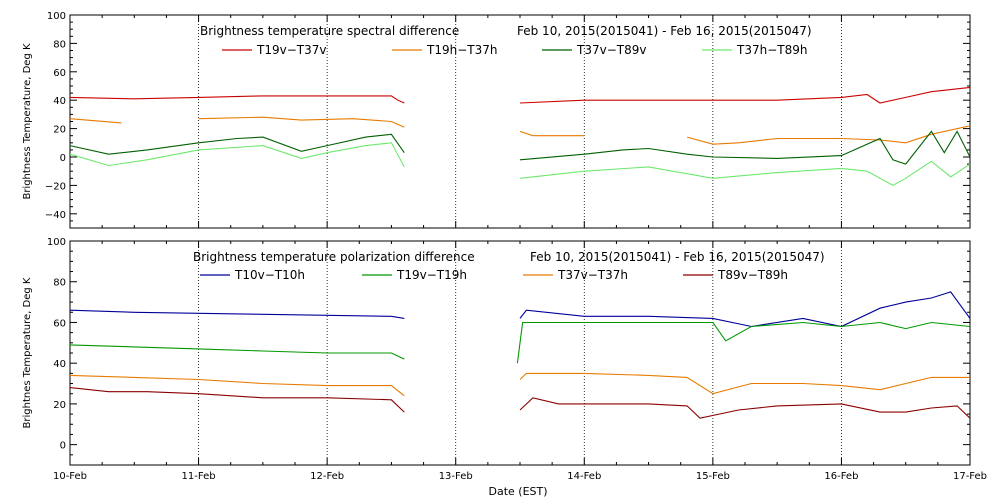  I want to click on legend-label: T37v−T89v, so click(611, 50).